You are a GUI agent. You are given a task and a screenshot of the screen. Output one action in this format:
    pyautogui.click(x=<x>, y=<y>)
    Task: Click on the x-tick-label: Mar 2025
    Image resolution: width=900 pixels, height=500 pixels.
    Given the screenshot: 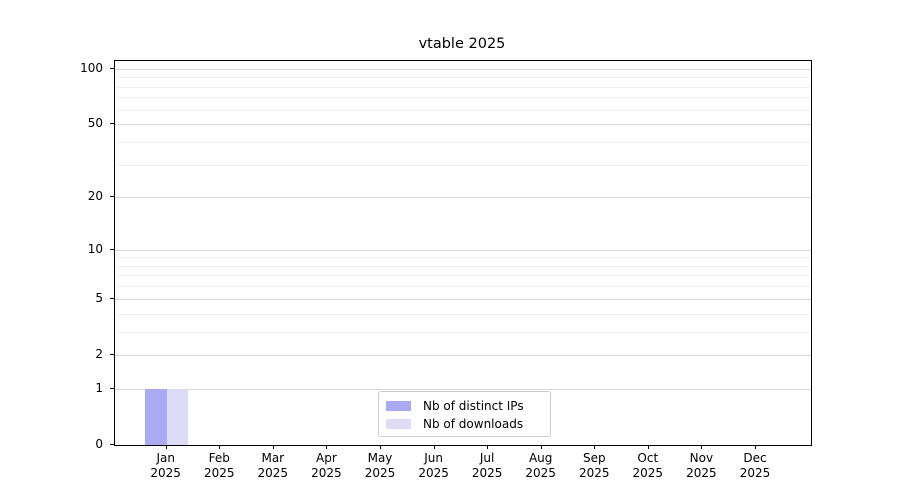 What is the action you would take?
    pyautogui.click(x=273, y=466)
    